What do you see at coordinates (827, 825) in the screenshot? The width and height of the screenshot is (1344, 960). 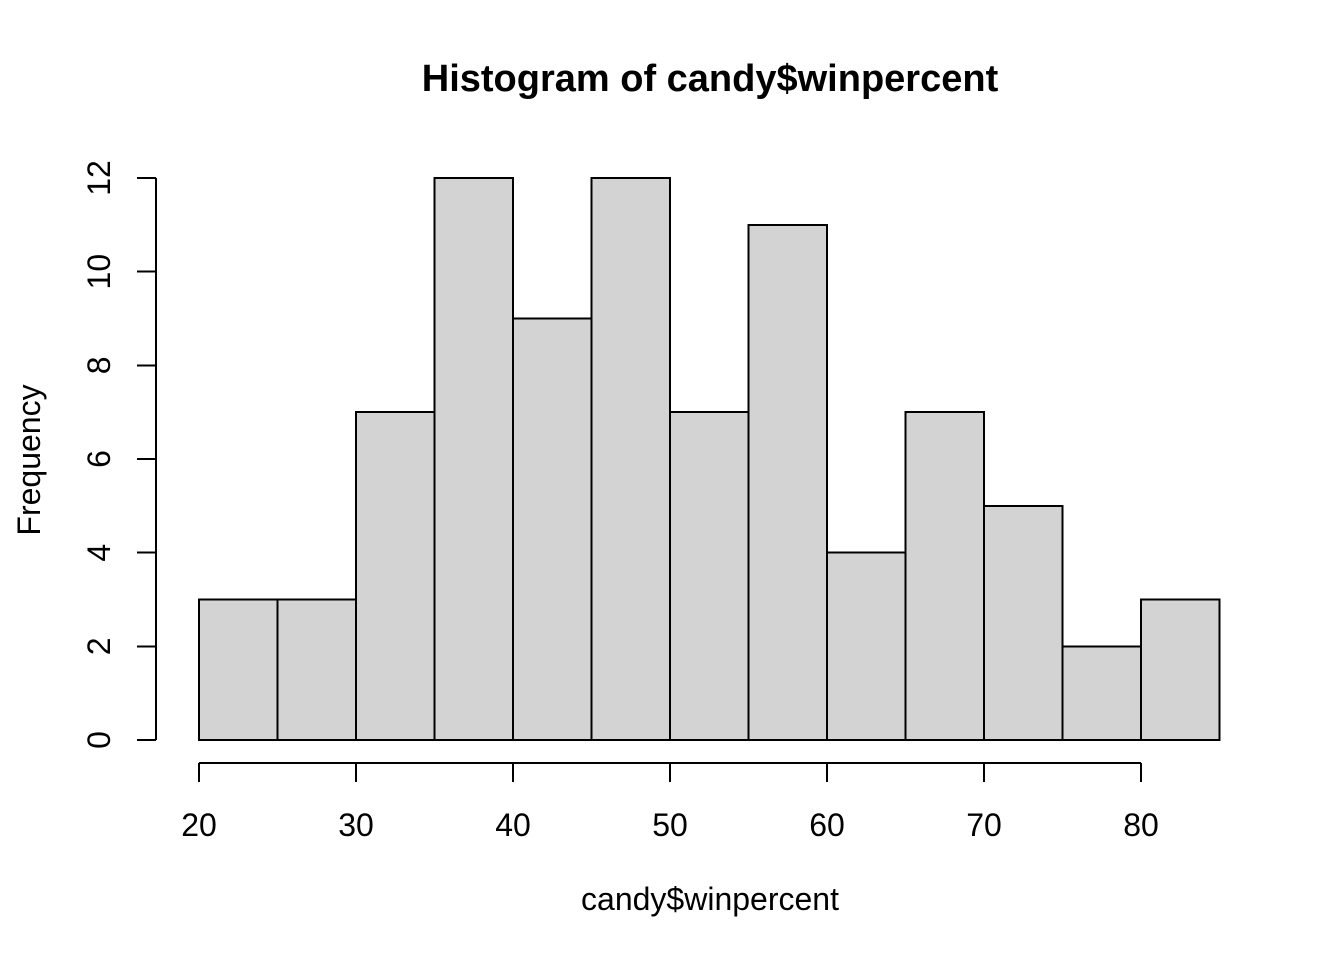 I see `x-tick-label: 60` at bounding box center [827, 825].